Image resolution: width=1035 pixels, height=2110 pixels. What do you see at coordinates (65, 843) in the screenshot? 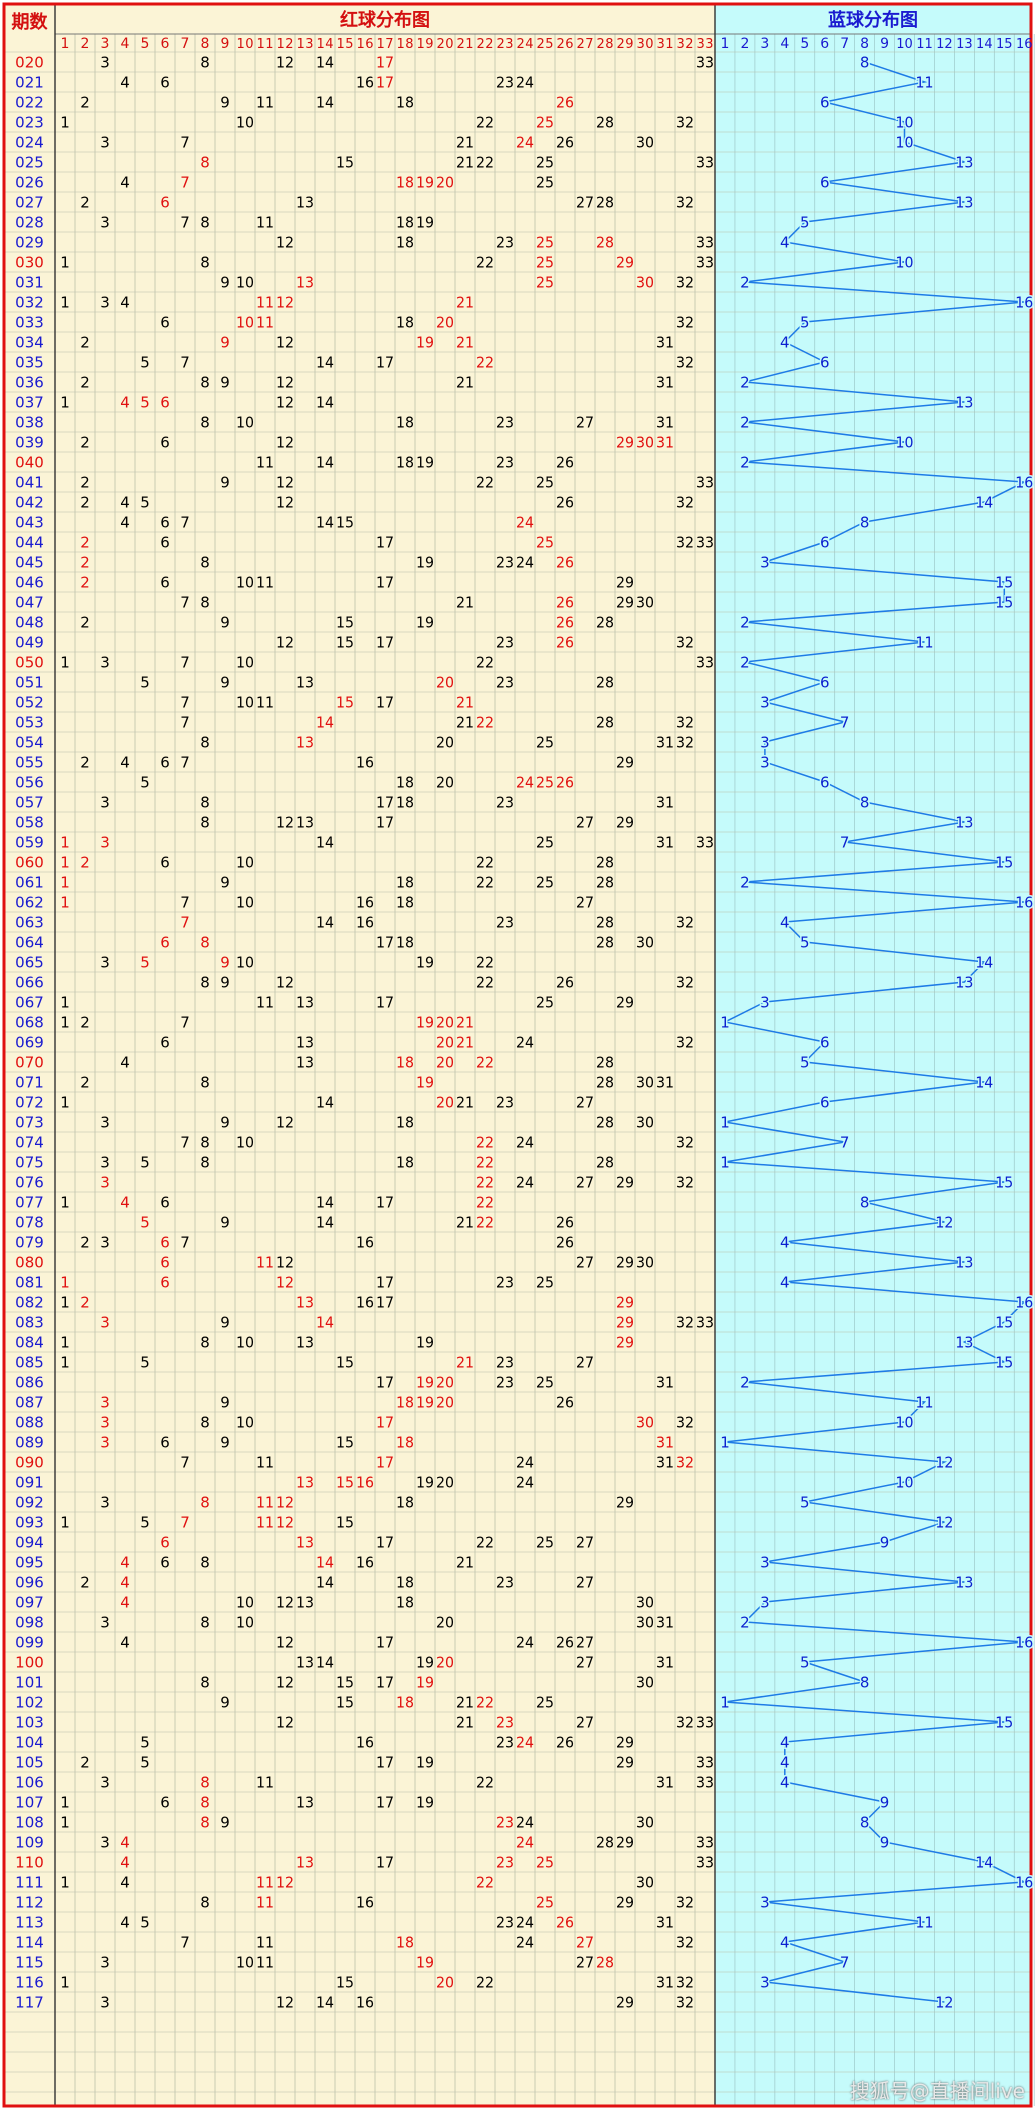
I see `red-ball-repeat: 1` at bounding box center [65, 843].